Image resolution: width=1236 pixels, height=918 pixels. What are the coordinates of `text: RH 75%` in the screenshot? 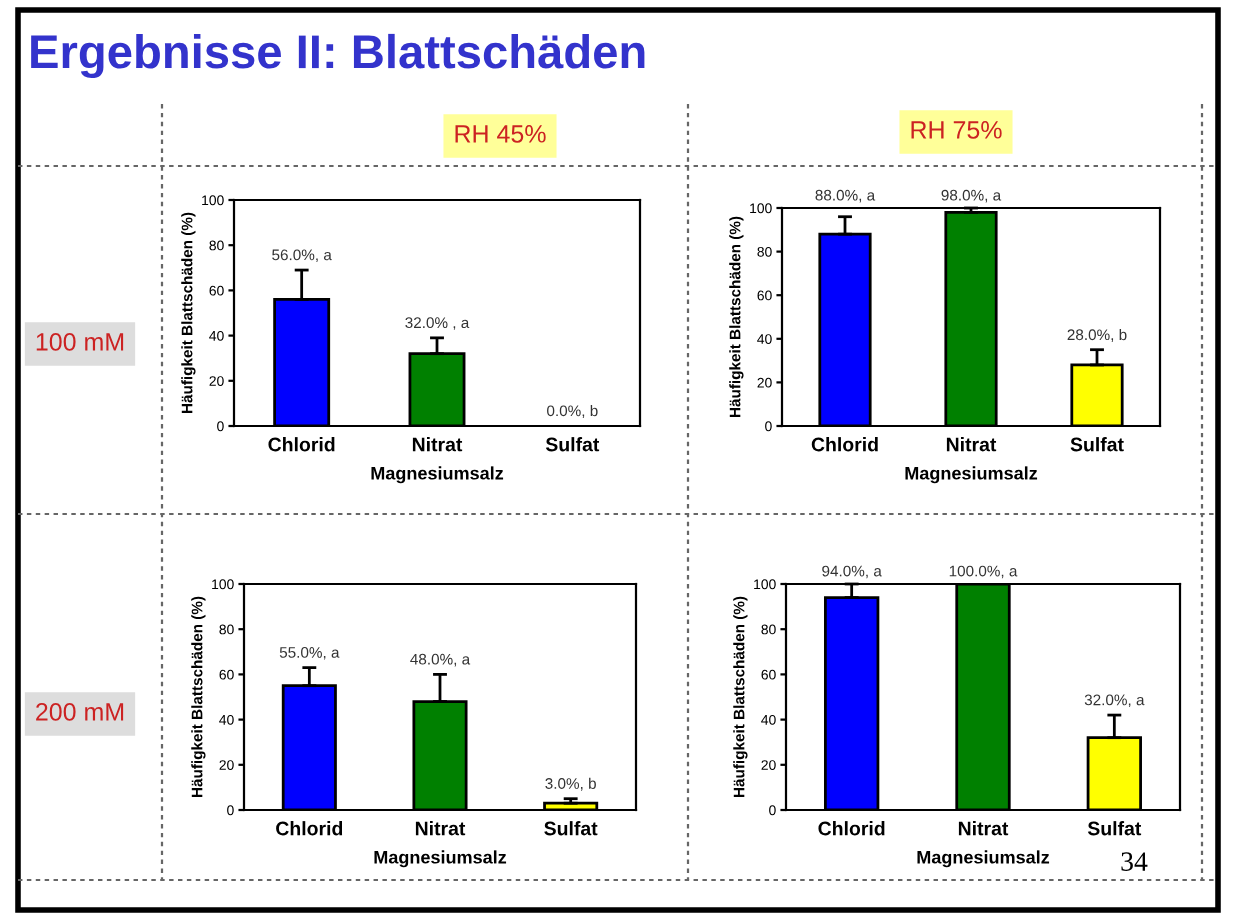 It's located at (956, 130).